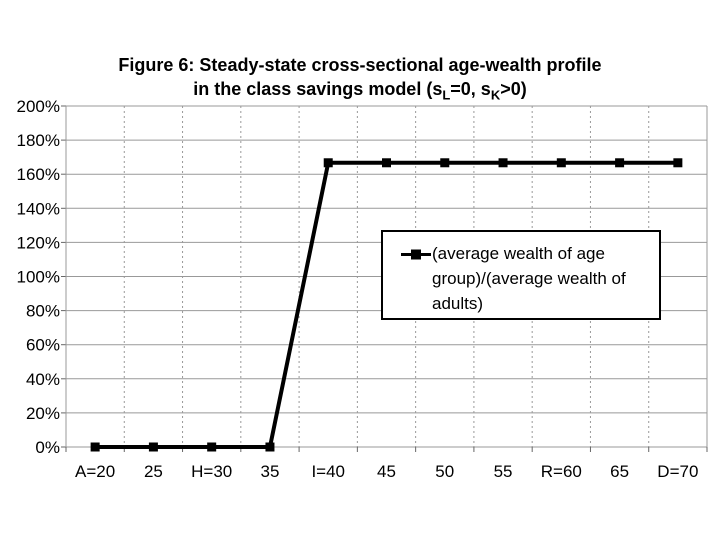  I want to click on title-line2-seg1: in the class savings model (s, so click(318, 89).